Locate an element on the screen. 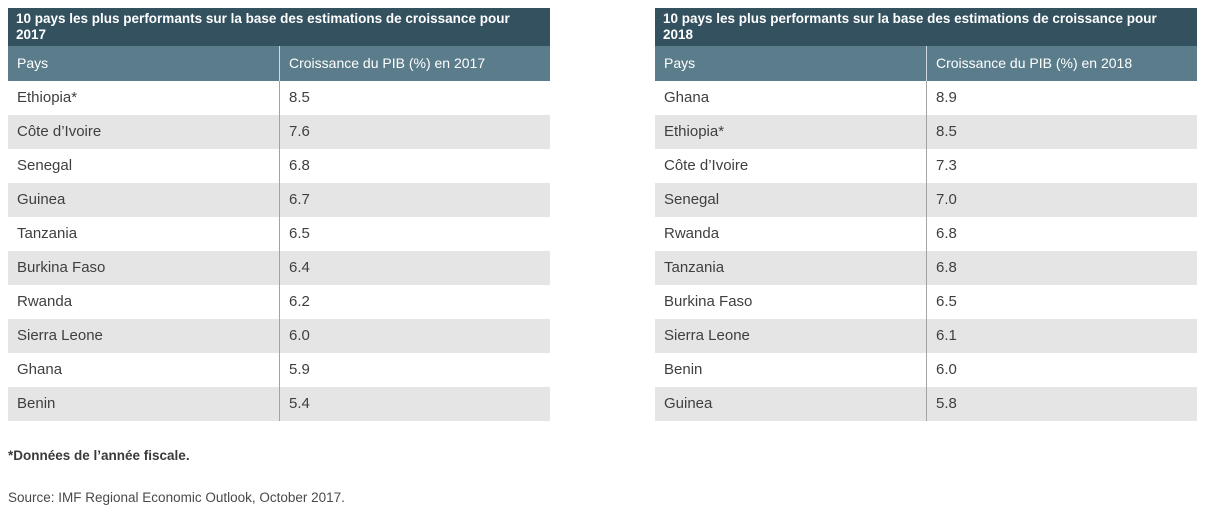 Image resolution: width=1210 pixels, height=512 pixels. table-header-2018: Pays Croissance du PIB (%) en 2018 is located at coordinates (926, 63).